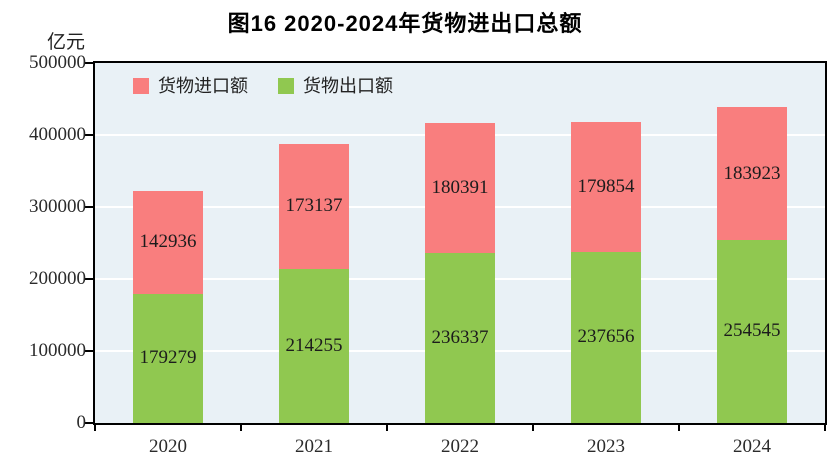 Image resolution: width=832 pixels, height=467 pixels. What do you see at coordinates (263, 86) in the screenshot?
I see `legend: 货物进口额 货物出口额` at bounding box center [263, 86].